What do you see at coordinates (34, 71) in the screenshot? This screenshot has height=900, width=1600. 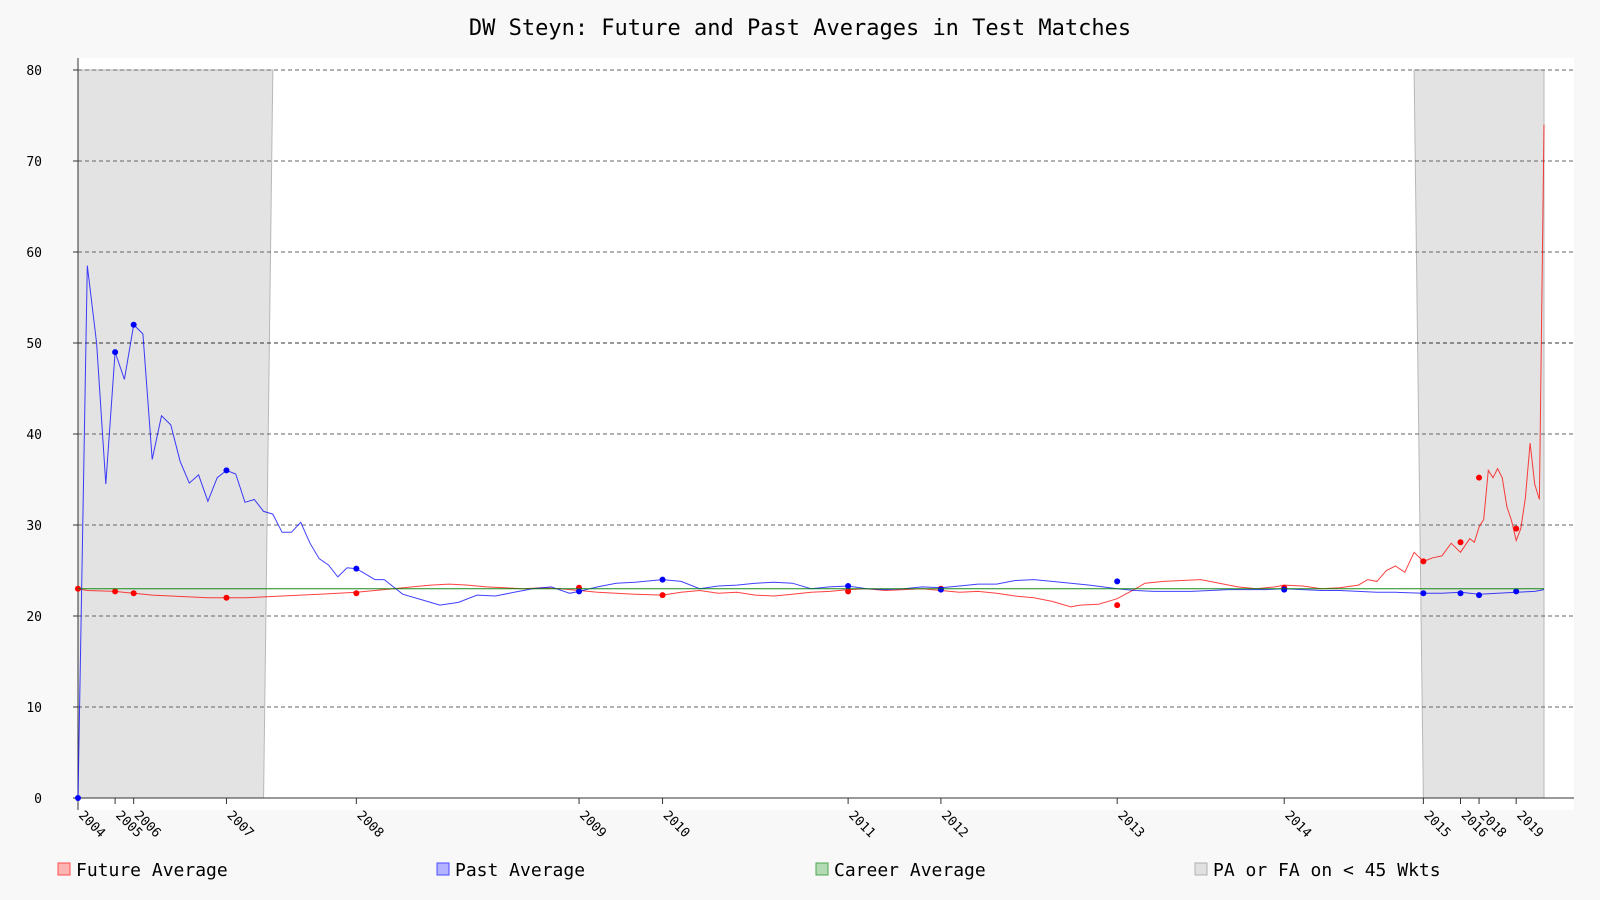 I see `ytick-label-80: 80` at bounding box center [34, 71].